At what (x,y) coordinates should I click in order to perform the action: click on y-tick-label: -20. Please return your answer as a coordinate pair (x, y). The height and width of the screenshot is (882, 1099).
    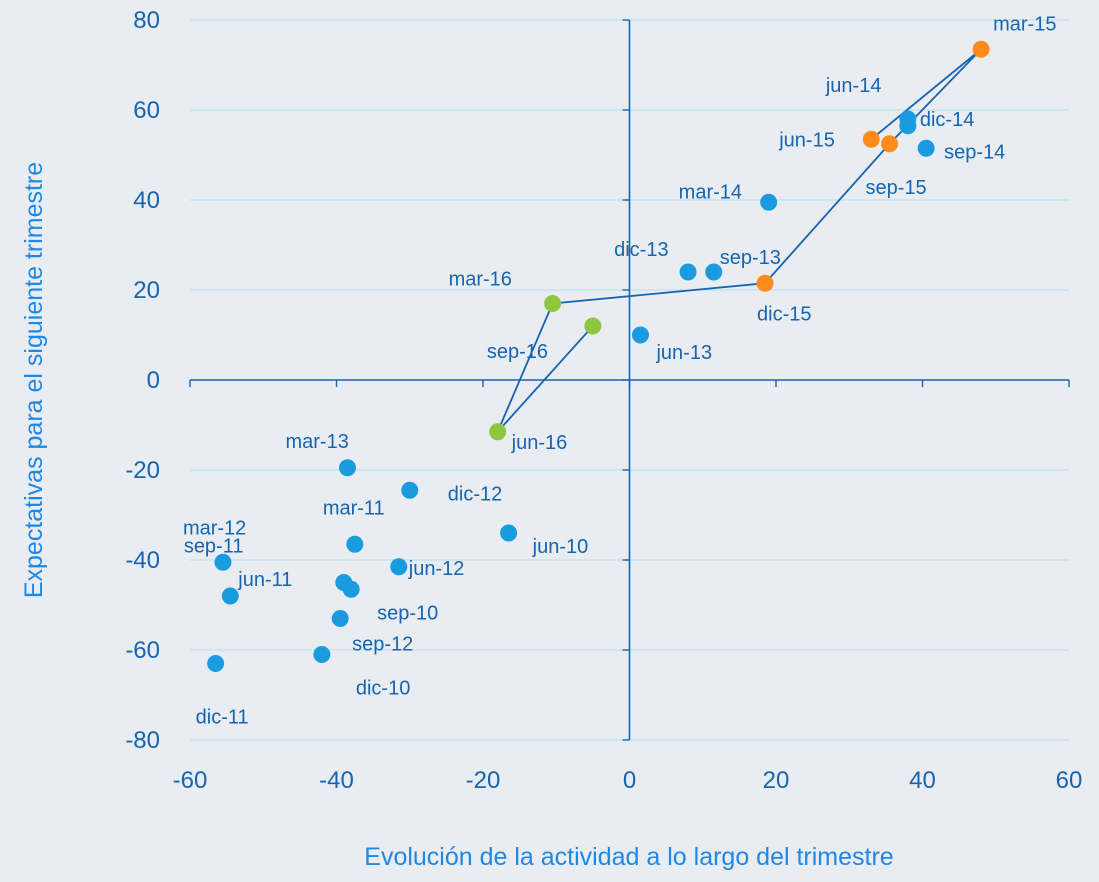
    Looking at the image, I should click on (142, 470).